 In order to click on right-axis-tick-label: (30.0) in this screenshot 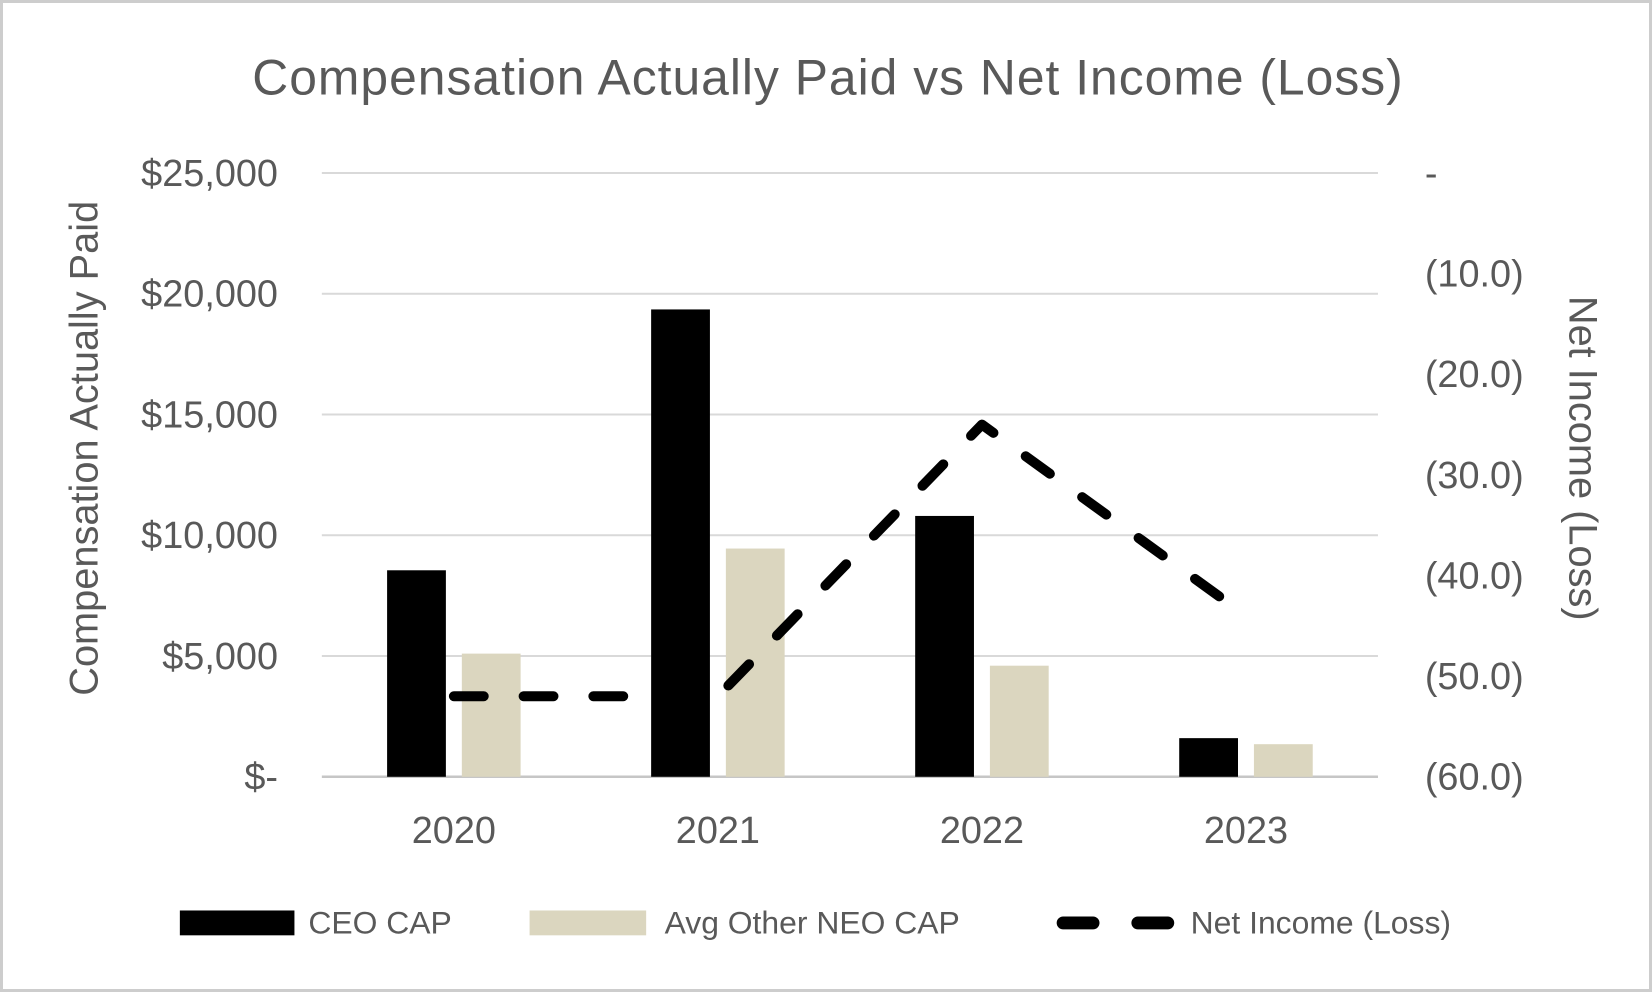, I will do `click(1474, 476)`.